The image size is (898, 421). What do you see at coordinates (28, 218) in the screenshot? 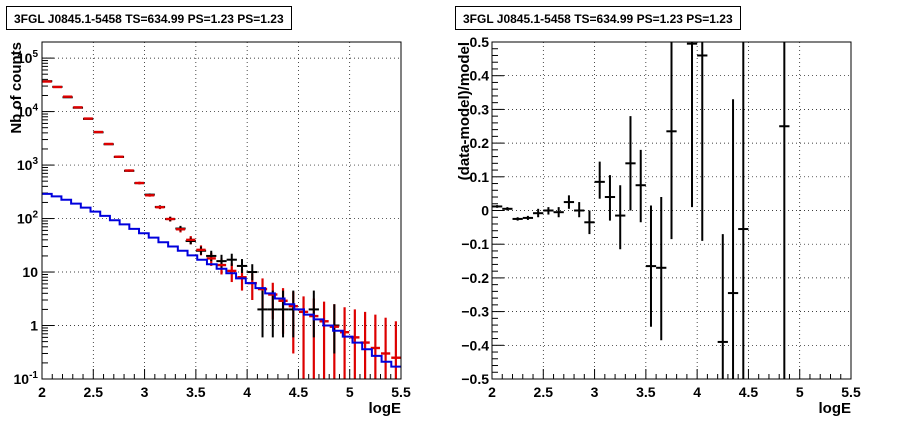
I see `left-y-tick-label: 10²` at bounding box center [28, 218].